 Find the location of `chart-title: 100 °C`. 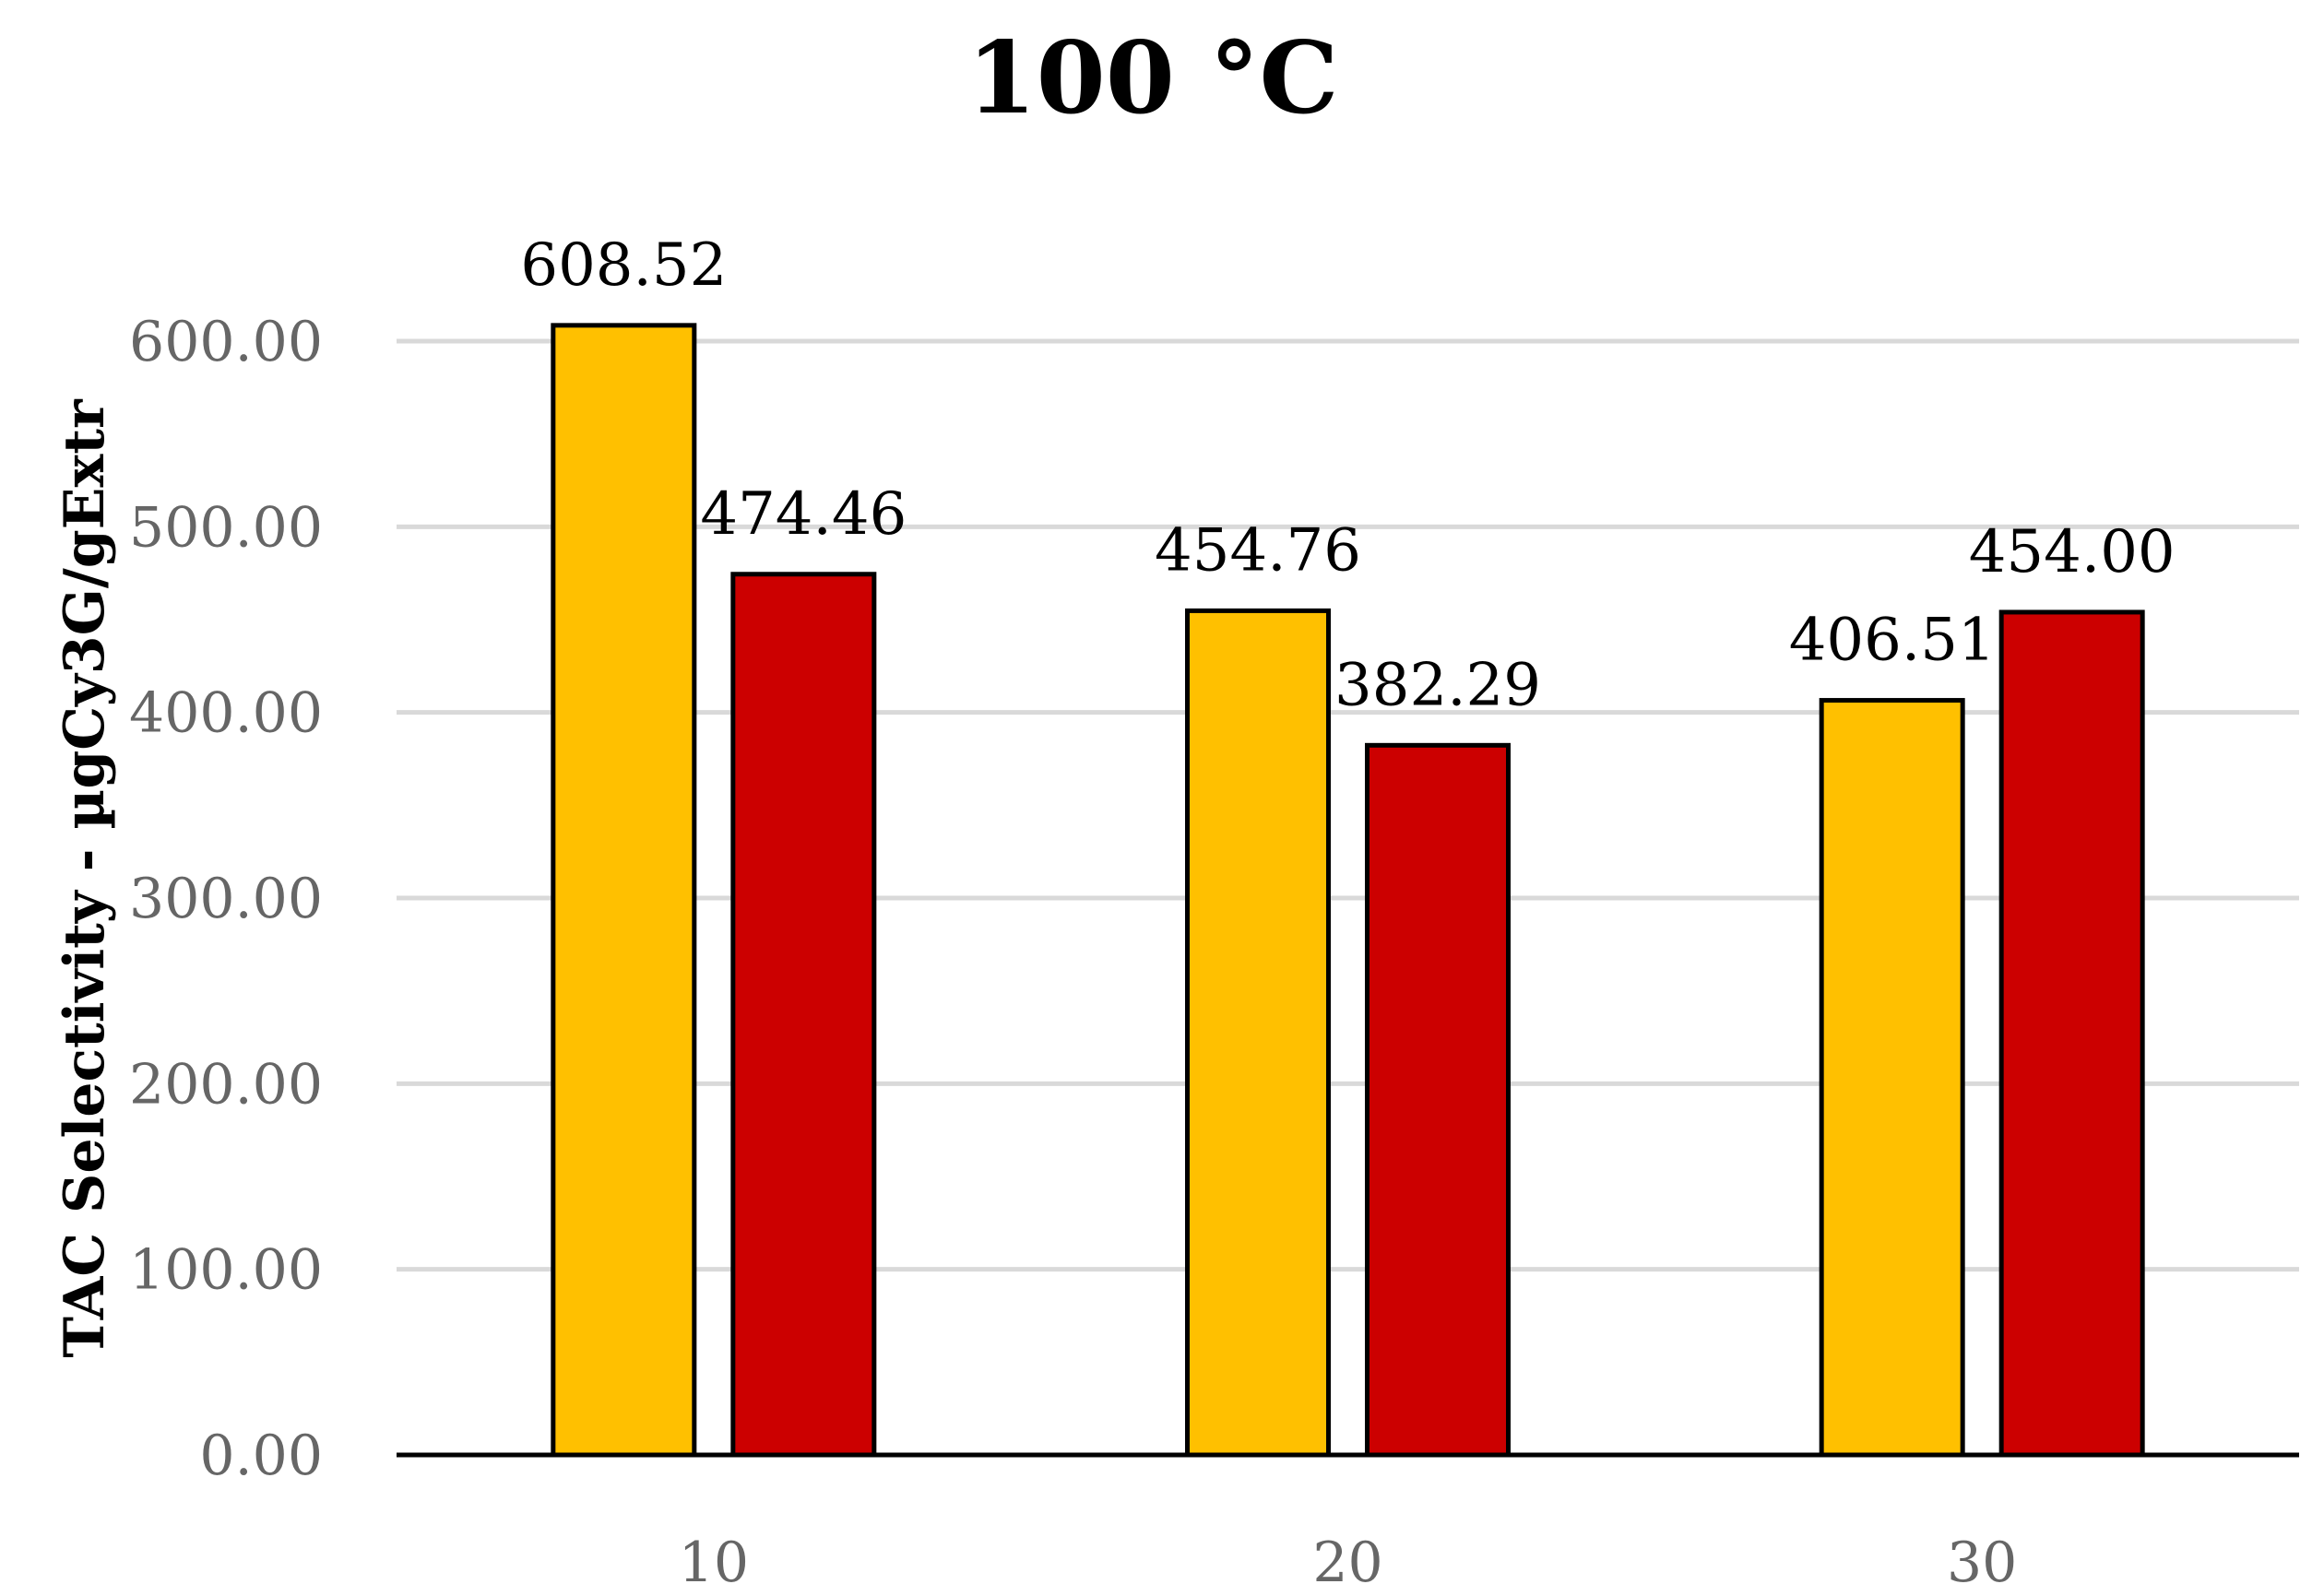

chart-title: 100 °C is located at coordinates (1153, 78).